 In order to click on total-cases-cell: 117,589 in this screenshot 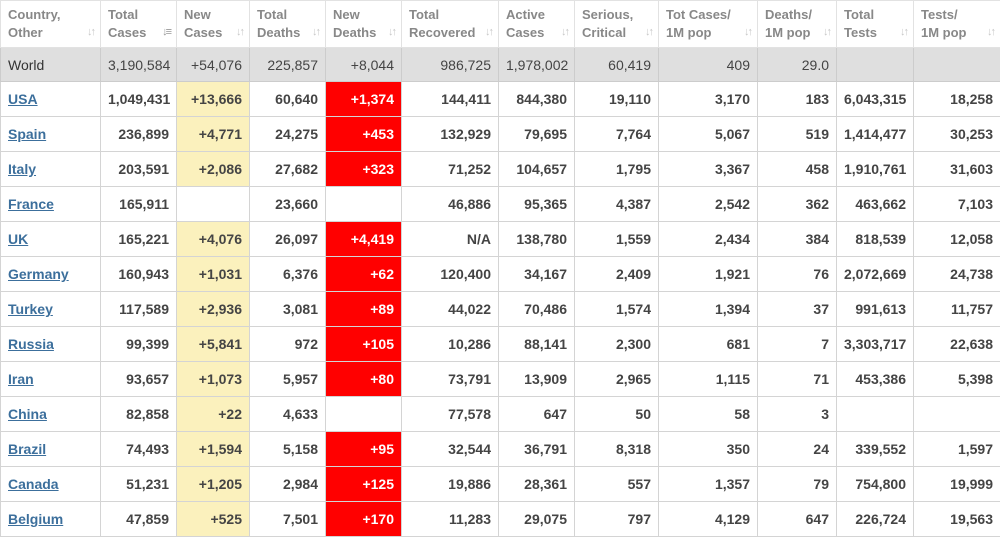, I will do `click(138, 309)`.